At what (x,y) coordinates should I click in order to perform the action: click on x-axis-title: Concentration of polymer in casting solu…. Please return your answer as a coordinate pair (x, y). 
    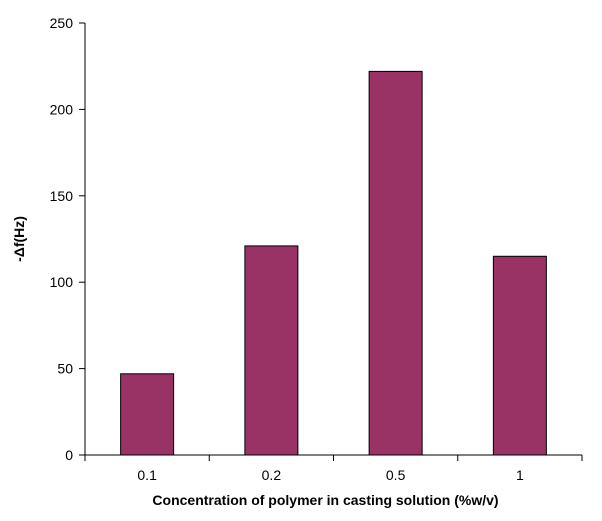
    Looking at the image, I should click on (325, 500).